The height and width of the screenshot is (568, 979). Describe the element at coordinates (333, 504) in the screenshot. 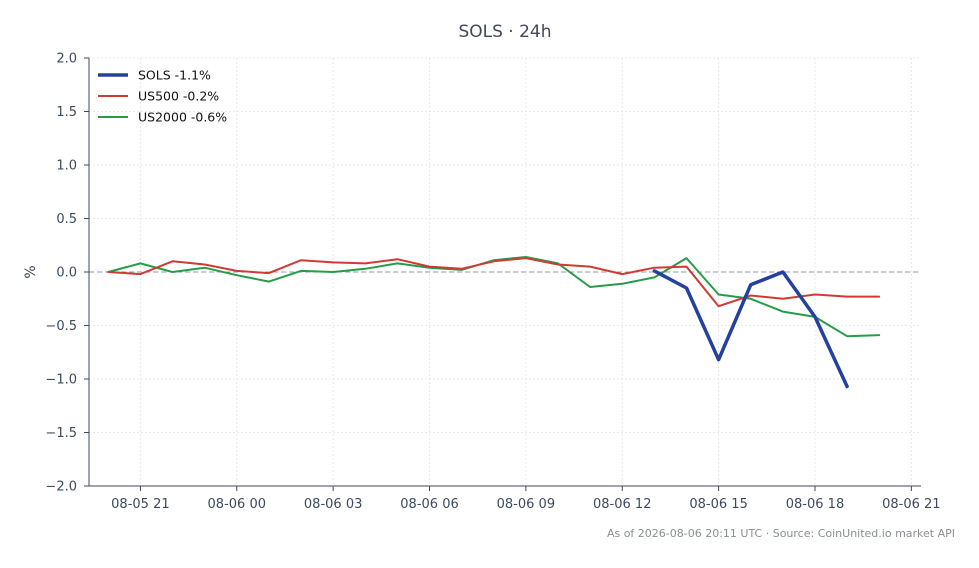

I see `x-tick-label: 08-06 03` at that location.